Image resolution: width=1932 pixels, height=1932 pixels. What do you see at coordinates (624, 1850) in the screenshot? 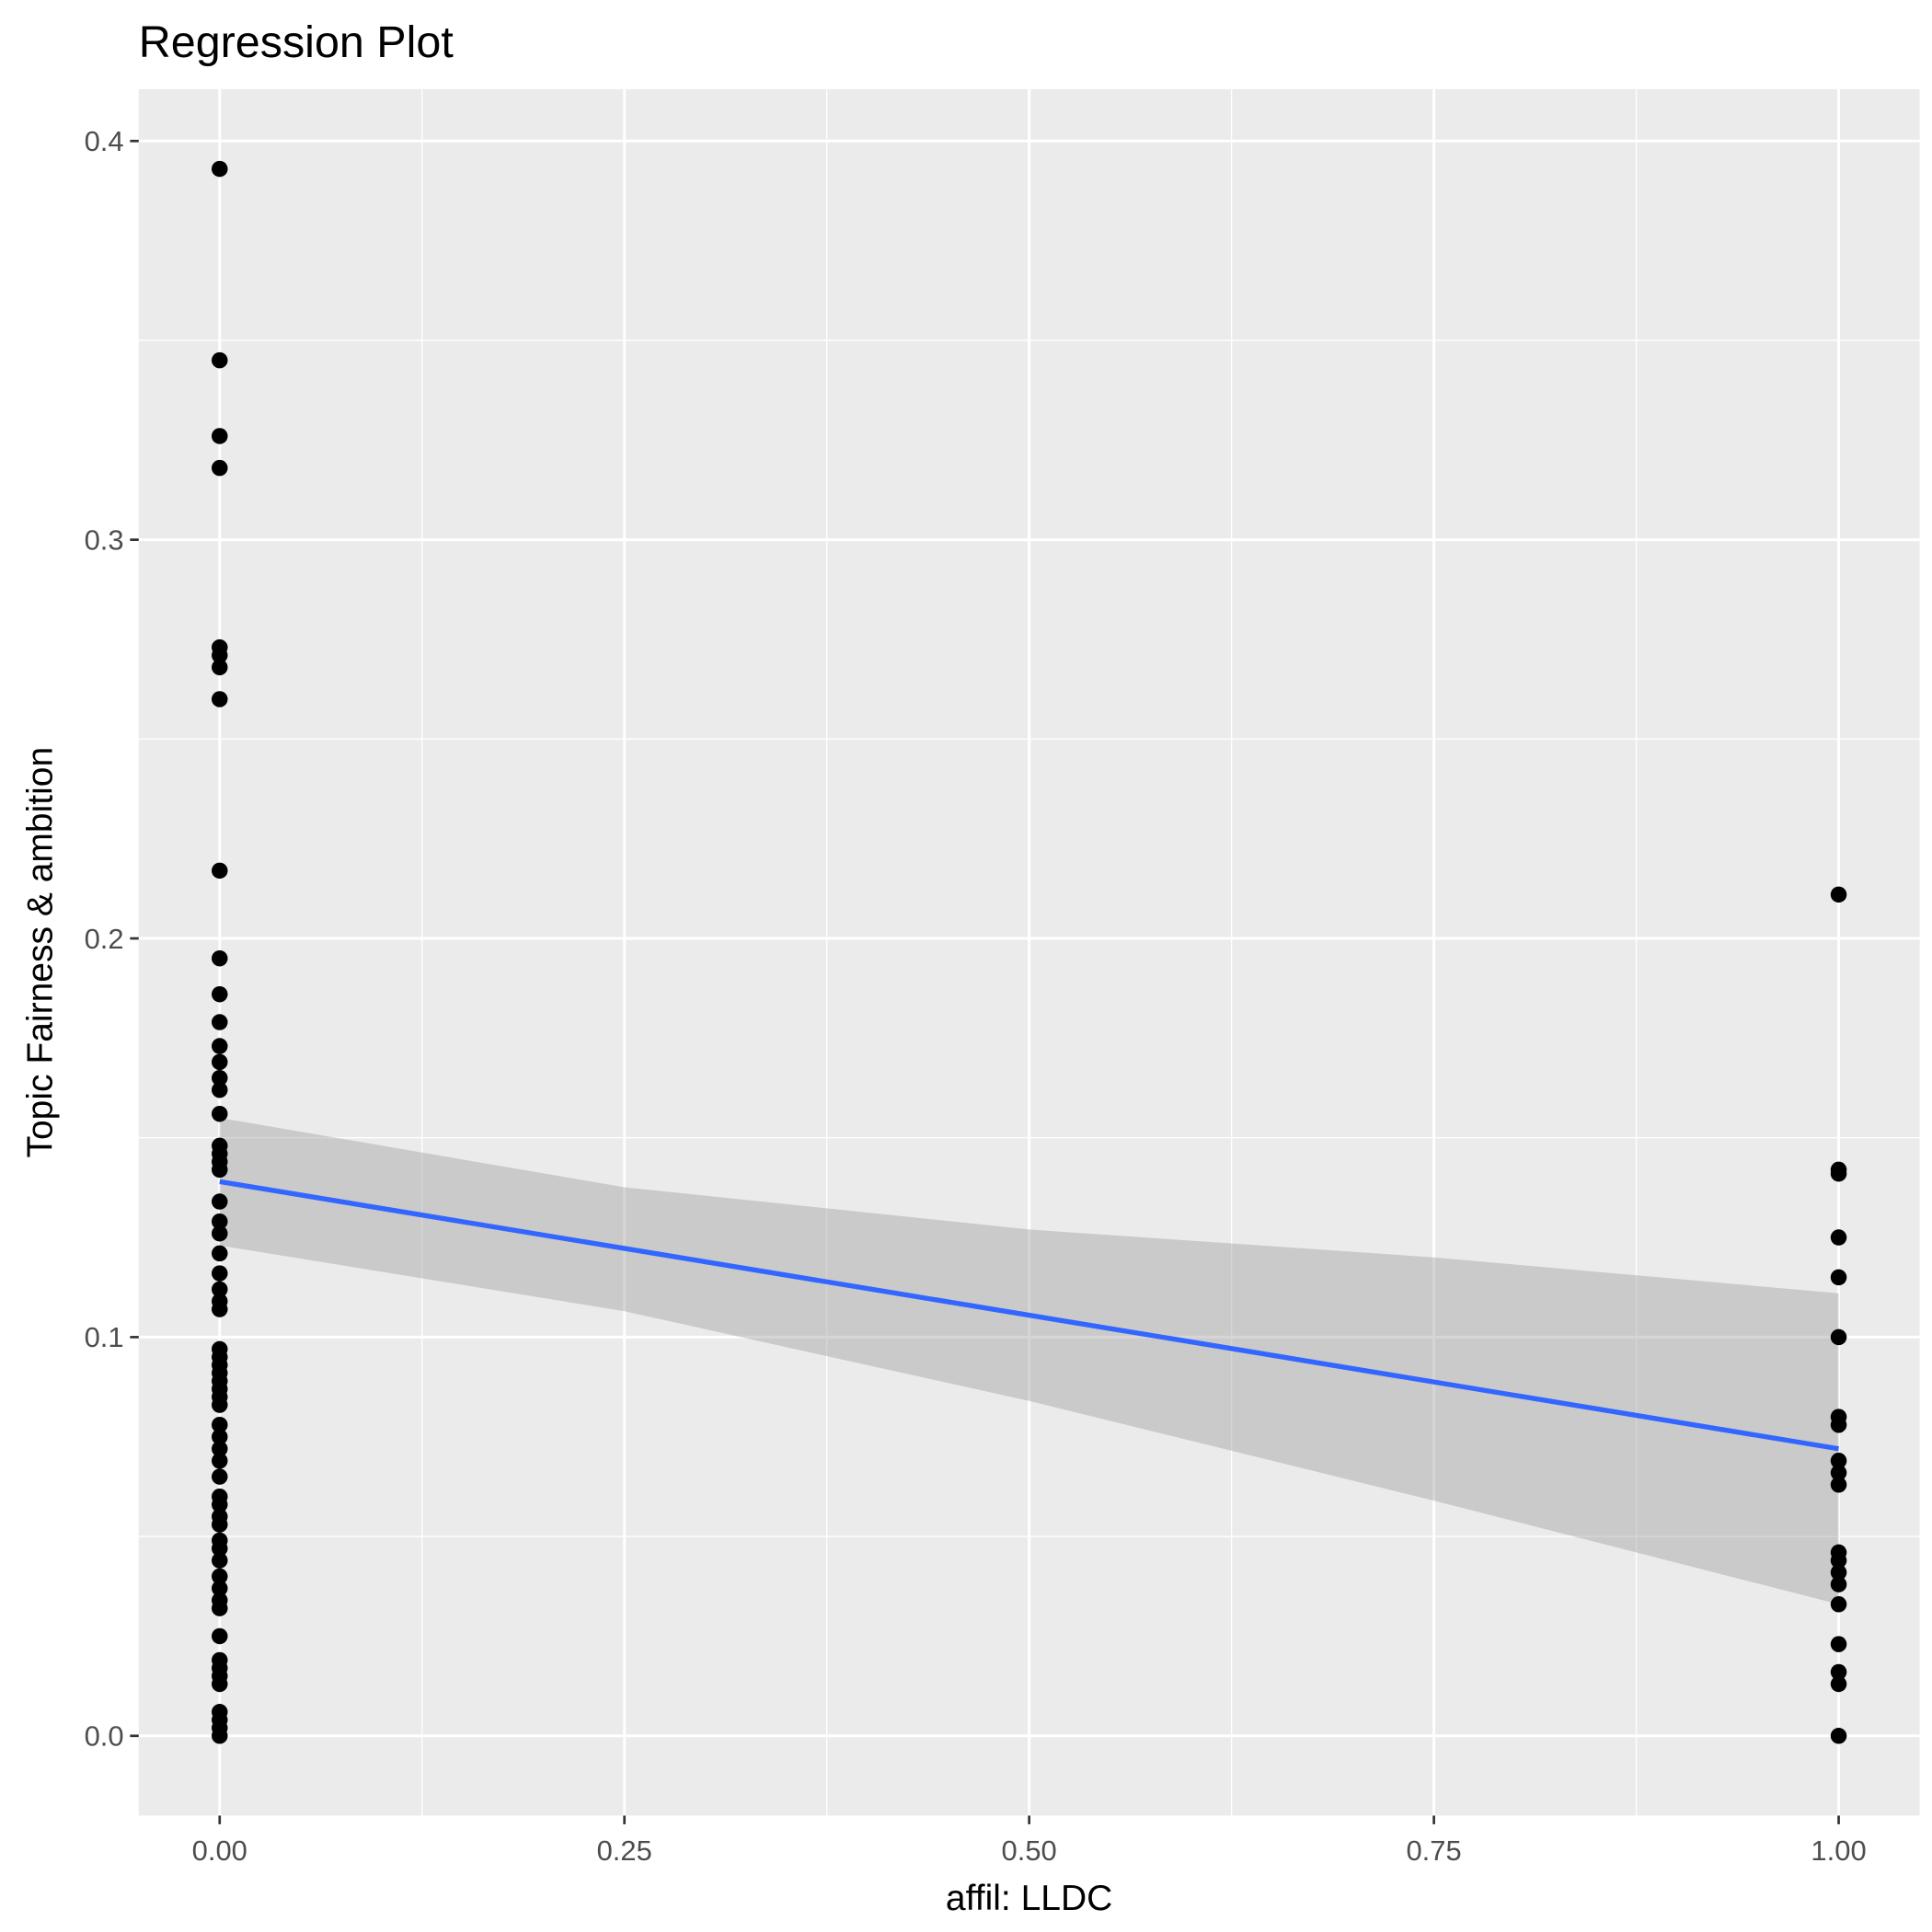
I see `x-tick-label: 0.25` at bounding box center [624, 1850].